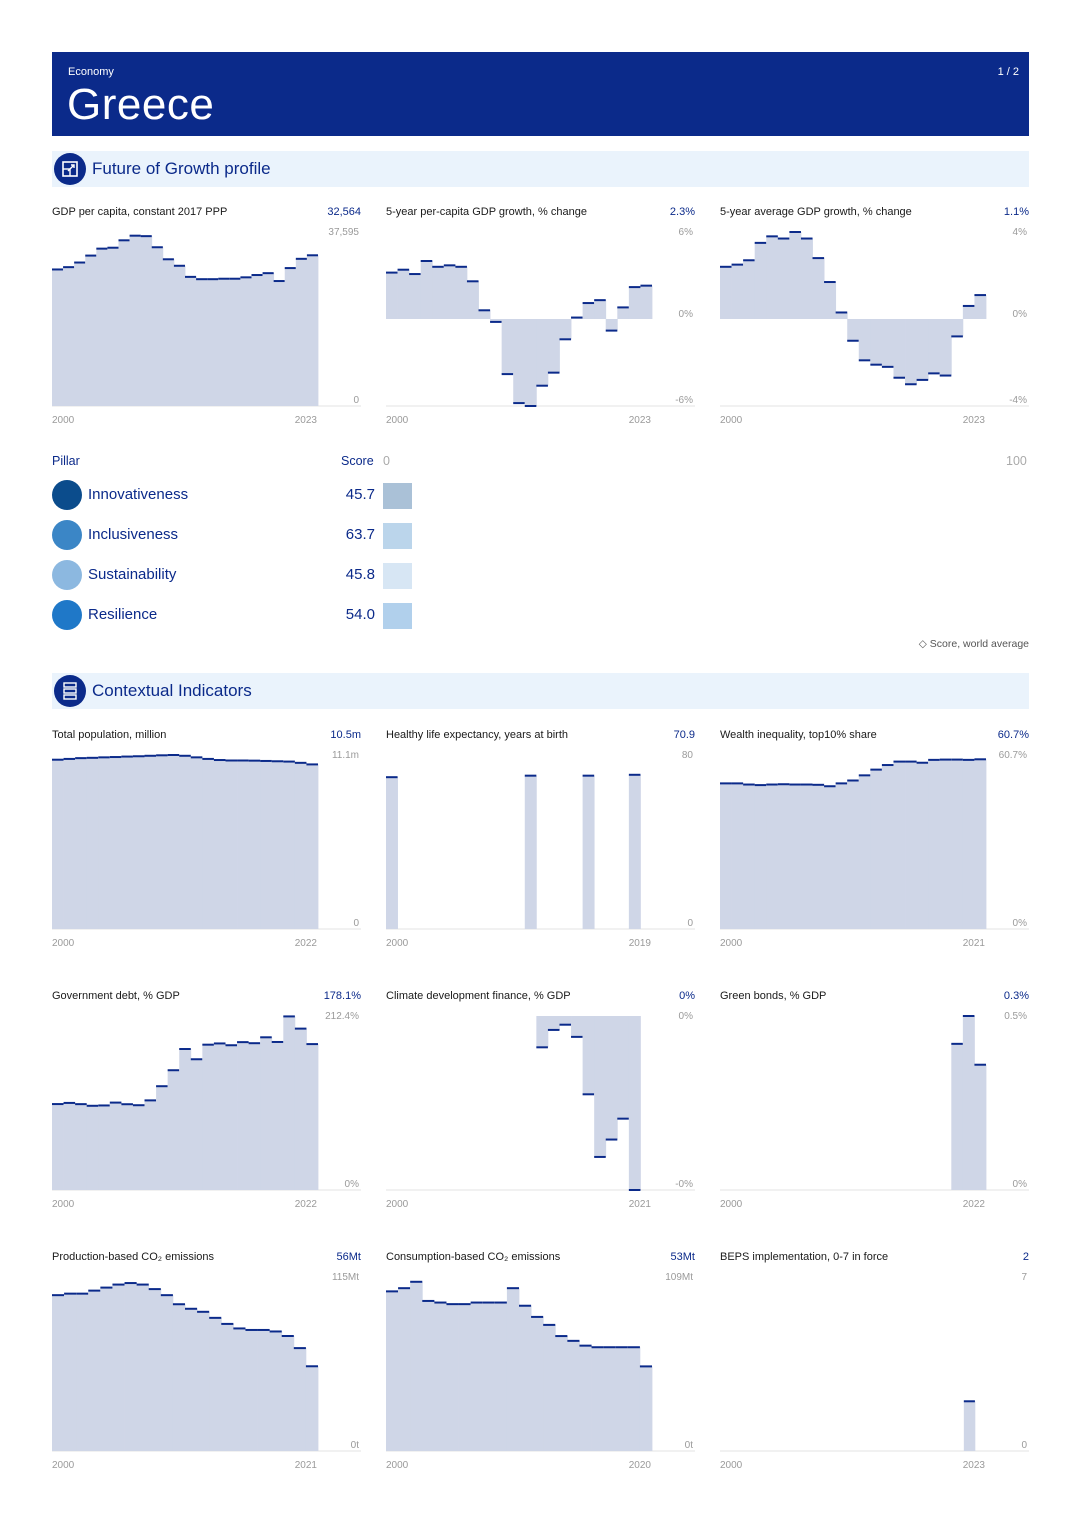 Image resolution: width=1080 pixels, height=1527 pixels. What do you see at coordinates (360, 494) in the screenshot?
I see `pillar-score: 45.7` at bounding box center [360, 494].